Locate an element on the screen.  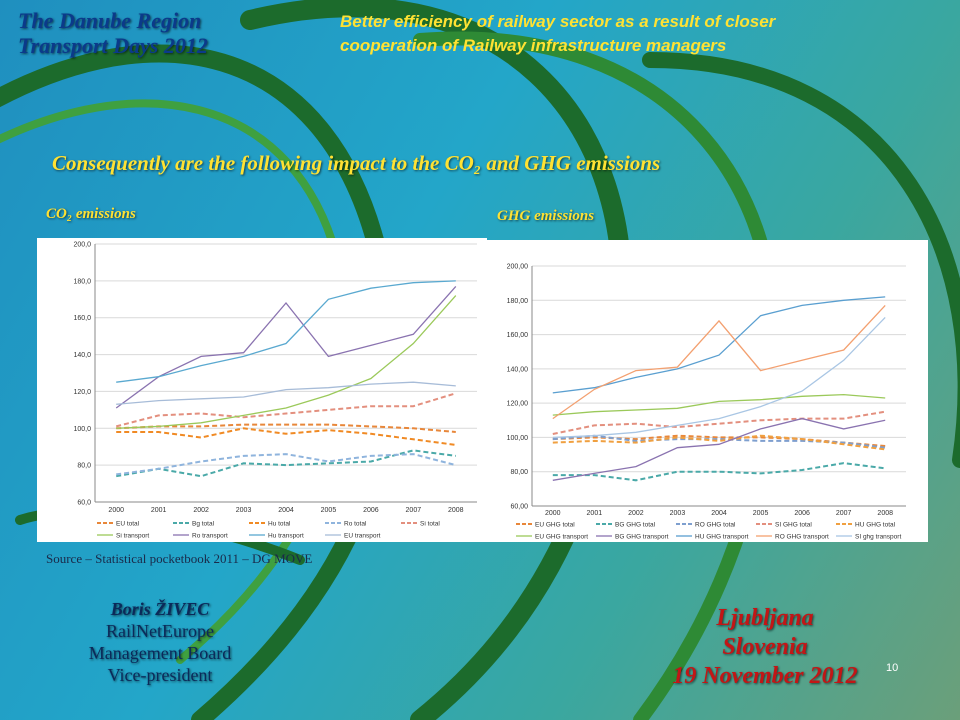
y-tick-label: 80,00 is located at coordinates (519, 472).